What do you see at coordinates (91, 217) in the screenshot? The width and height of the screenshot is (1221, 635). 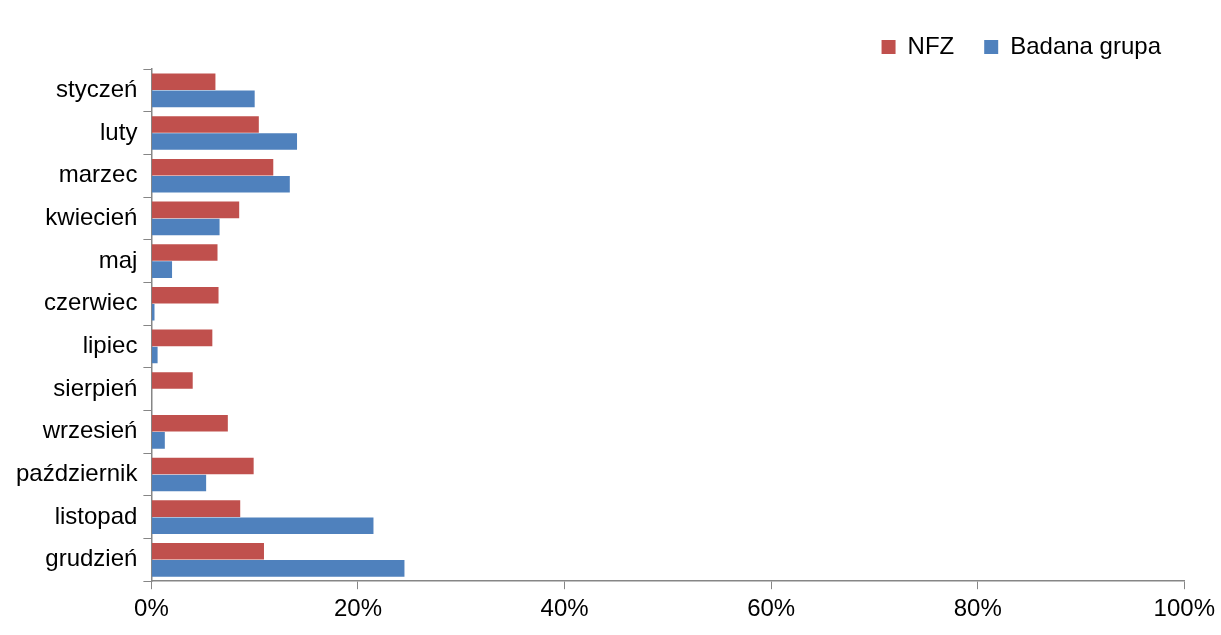 I see `y-tick-label: kwiecień` at bounding box center [91, 217].